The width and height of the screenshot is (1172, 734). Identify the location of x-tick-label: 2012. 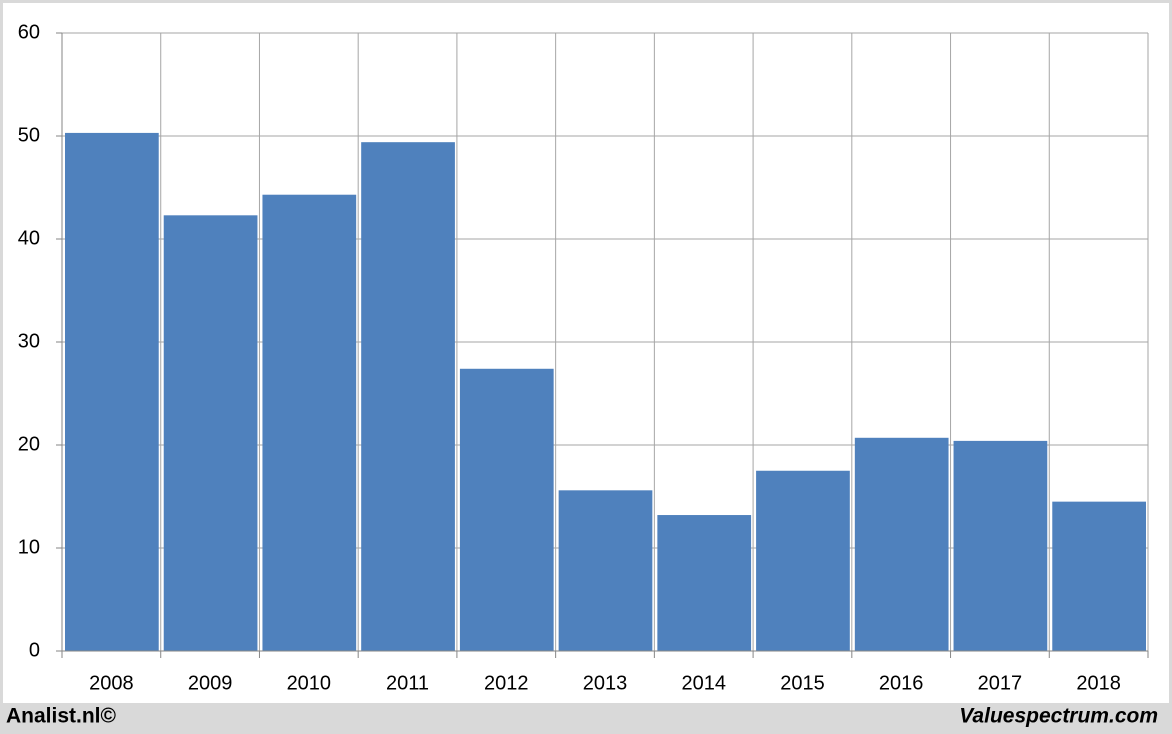
(506, 683).